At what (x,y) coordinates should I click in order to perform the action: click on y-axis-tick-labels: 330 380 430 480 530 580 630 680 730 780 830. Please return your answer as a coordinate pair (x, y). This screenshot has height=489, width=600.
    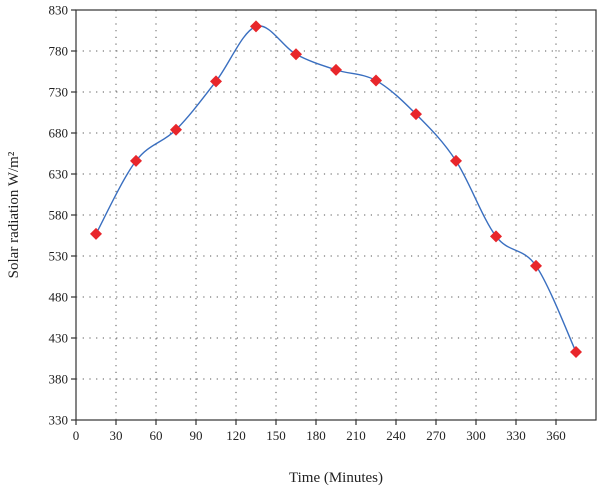
    Looking at the image, I should click on (59, 215).